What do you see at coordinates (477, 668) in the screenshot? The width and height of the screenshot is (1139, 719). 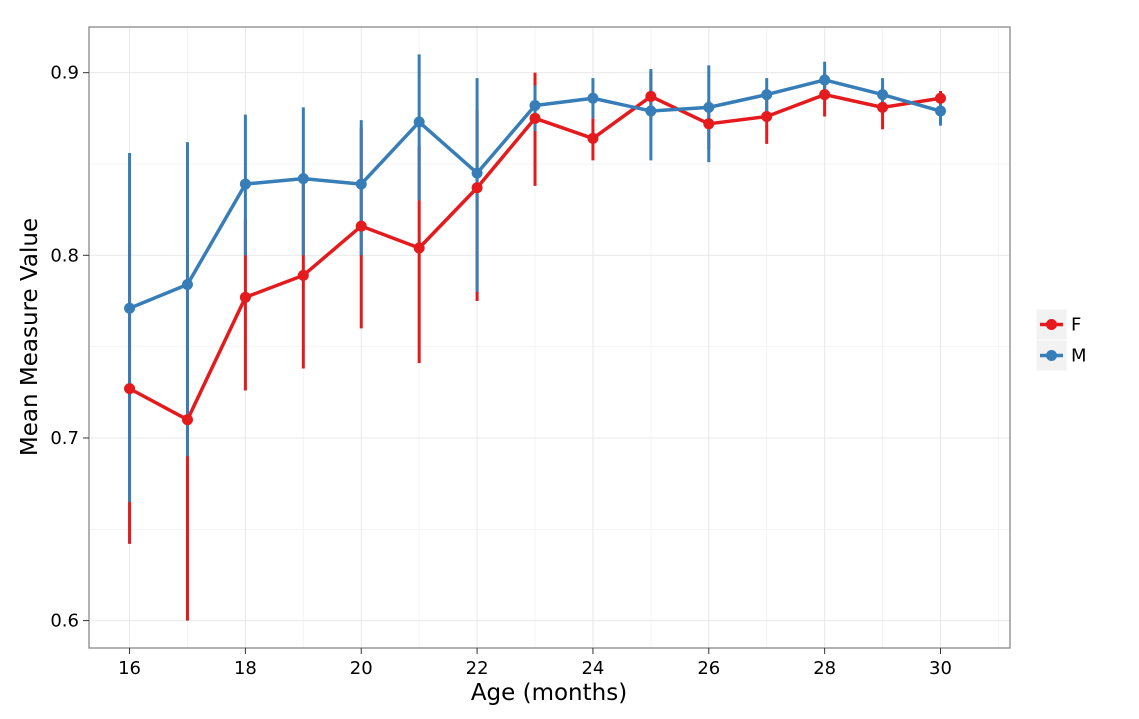 I see `x-tick-label: 22` at bounding box center [477, 668].